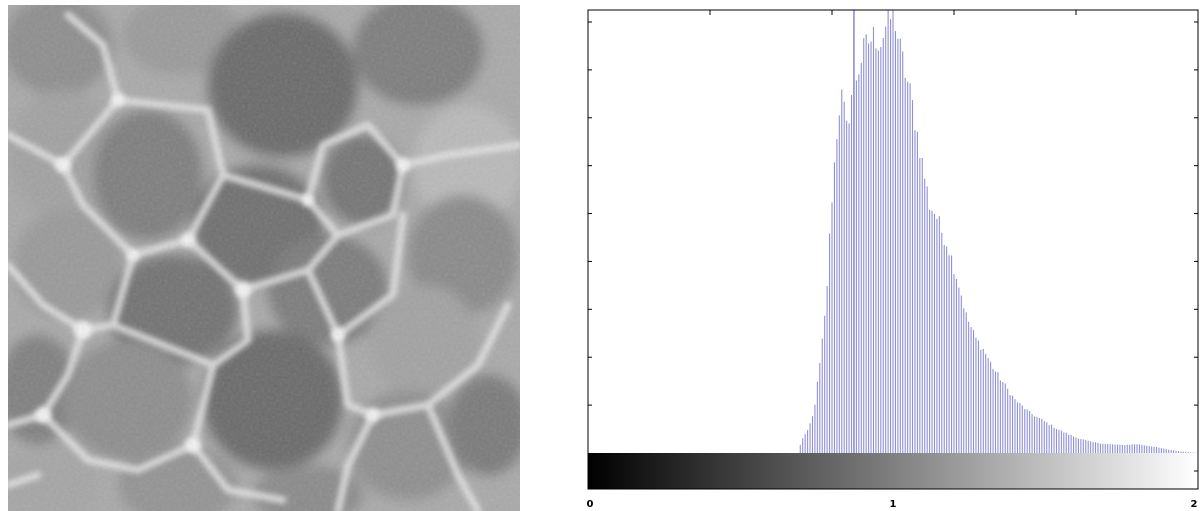 This screenshot has width=1204, height=511. I want to click on x-tick-label: 2, so click(1194, 504).